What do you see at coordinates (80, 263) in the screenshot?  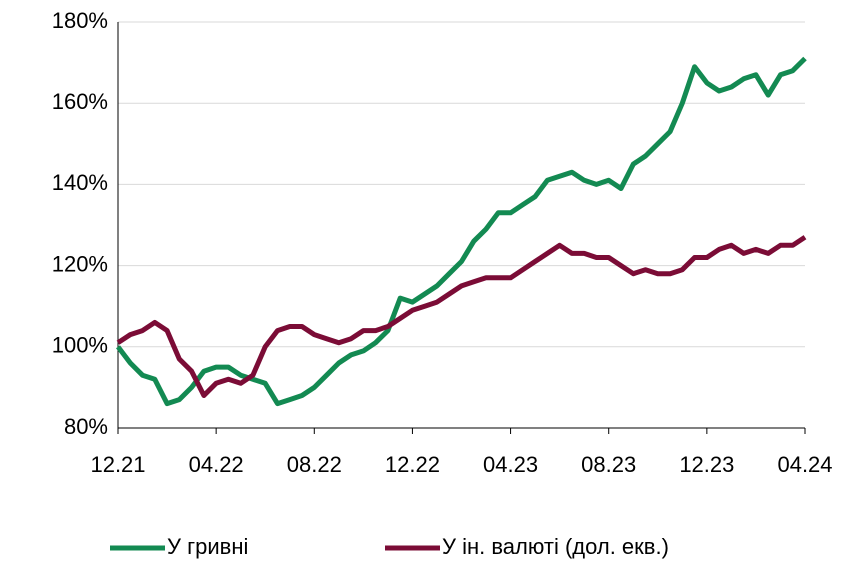 I see `y-tick-label: 120%` at bounding box center [80, 263].